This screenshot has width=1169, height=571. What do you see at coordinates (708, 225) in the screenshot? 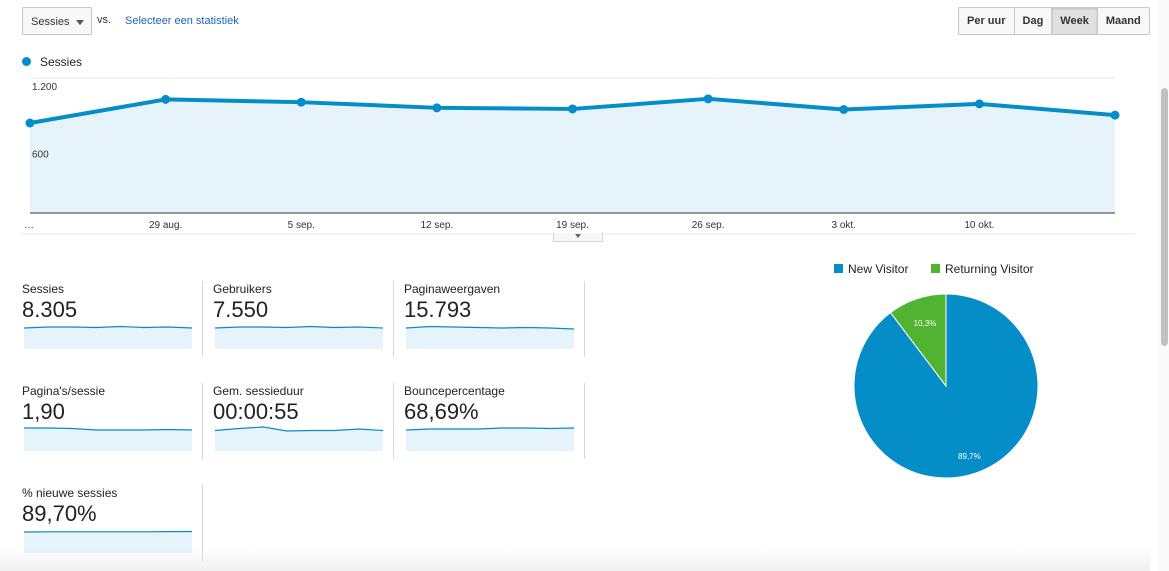
I see `x-tick-label: 26 sep.` at bounding box center [708, 225].